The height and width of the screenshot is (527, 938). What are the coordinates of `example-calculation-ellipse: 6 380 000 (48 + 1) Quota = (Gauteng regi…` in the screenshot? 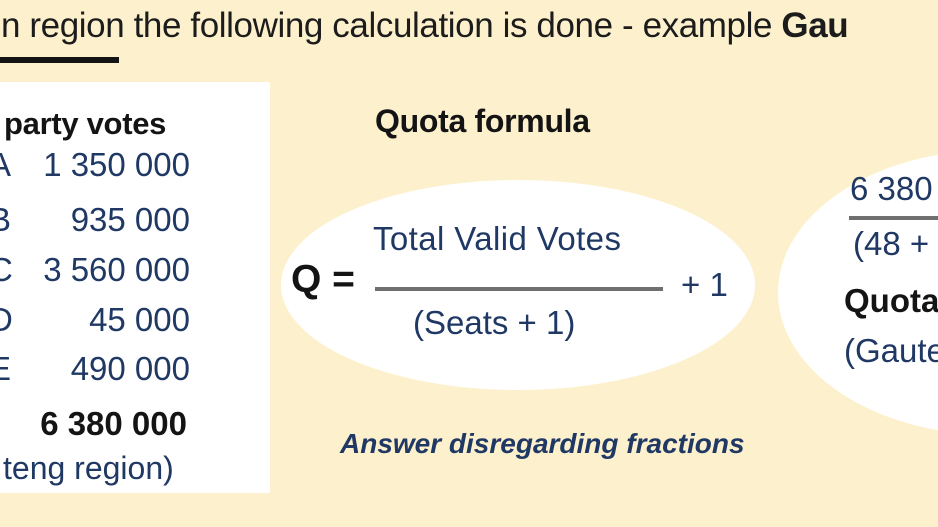 It's located at (858, 292).